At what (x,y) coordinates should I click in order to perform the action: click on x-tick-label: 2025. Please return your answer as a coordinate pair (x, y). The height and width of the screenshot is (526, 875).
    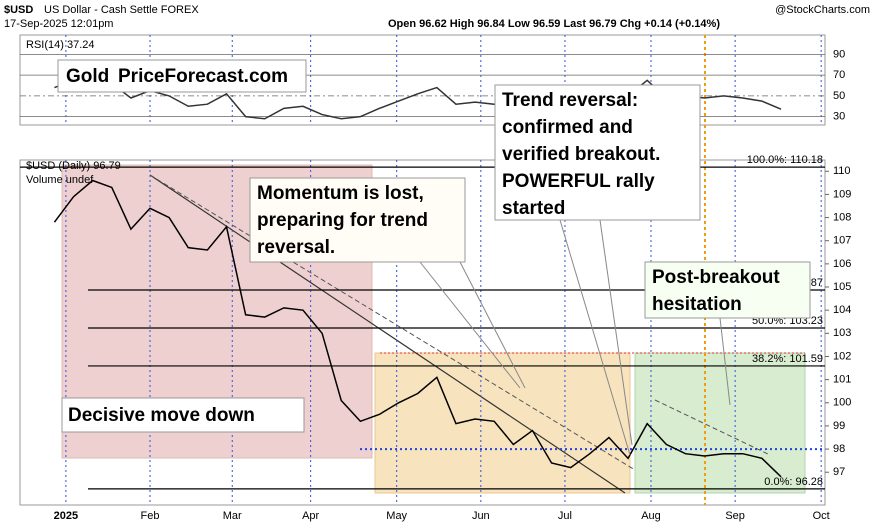
    Looking at the image, I should click on (66, 516).